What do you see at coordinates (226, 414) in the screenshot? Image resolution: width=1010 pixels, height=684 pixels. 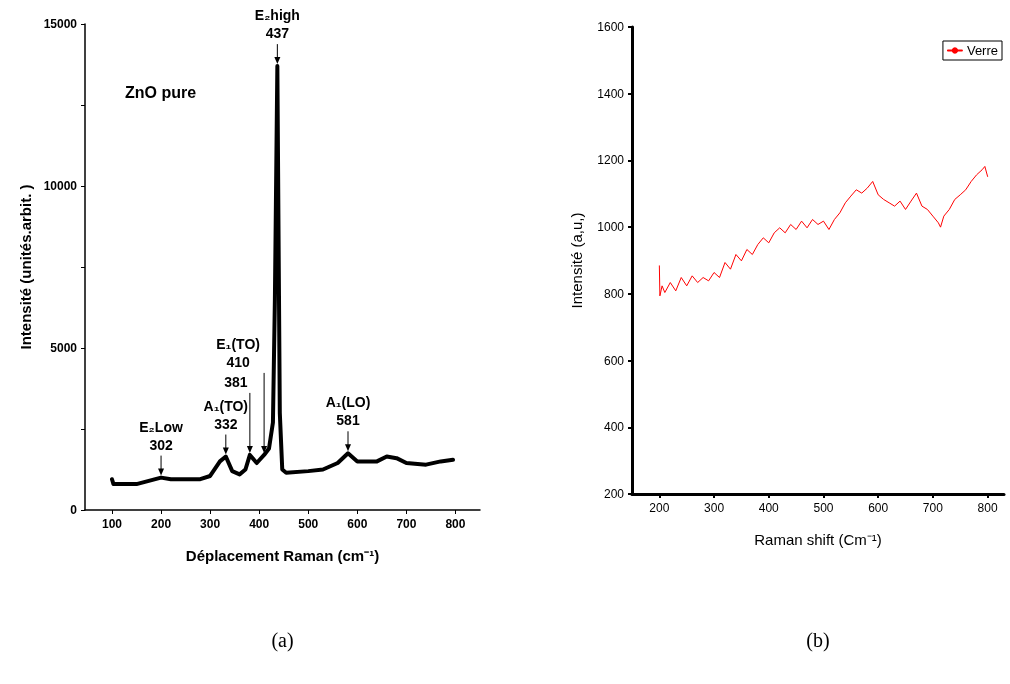 I see `annotation: A₁(TO) 332` at bounding box center [226, 414].